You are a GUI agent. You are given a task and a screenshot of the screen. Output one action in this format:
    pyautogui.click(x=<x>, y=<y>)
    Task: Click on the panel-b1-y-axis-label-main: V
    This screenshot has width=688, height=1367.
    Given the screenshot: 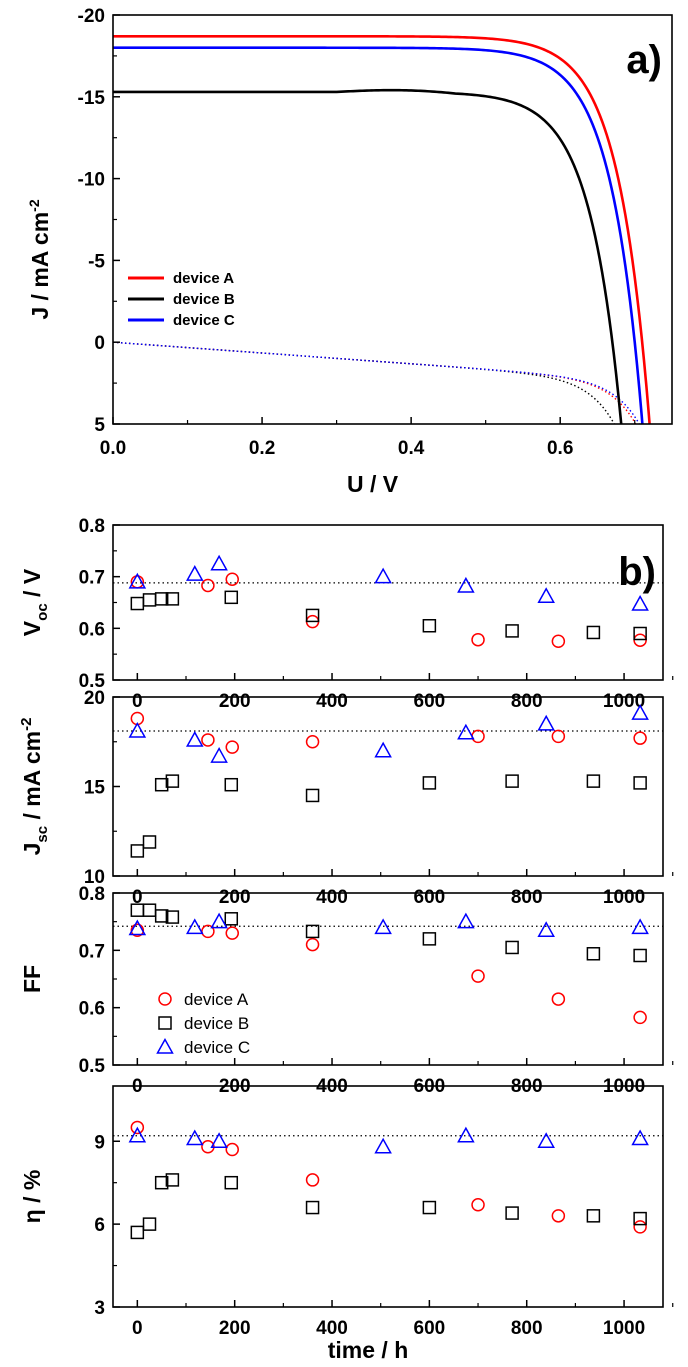 What is the action you would take?
    pyautogui.click(x=32, y=628)
    